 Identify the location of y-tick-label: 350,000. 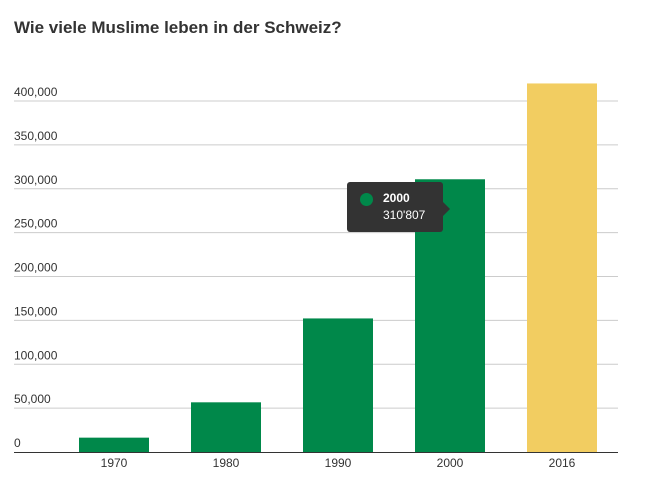
(36, 136).